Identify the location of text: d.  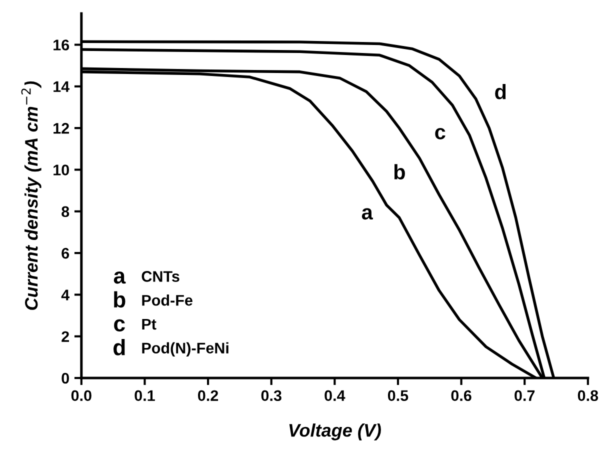
(119, 347).